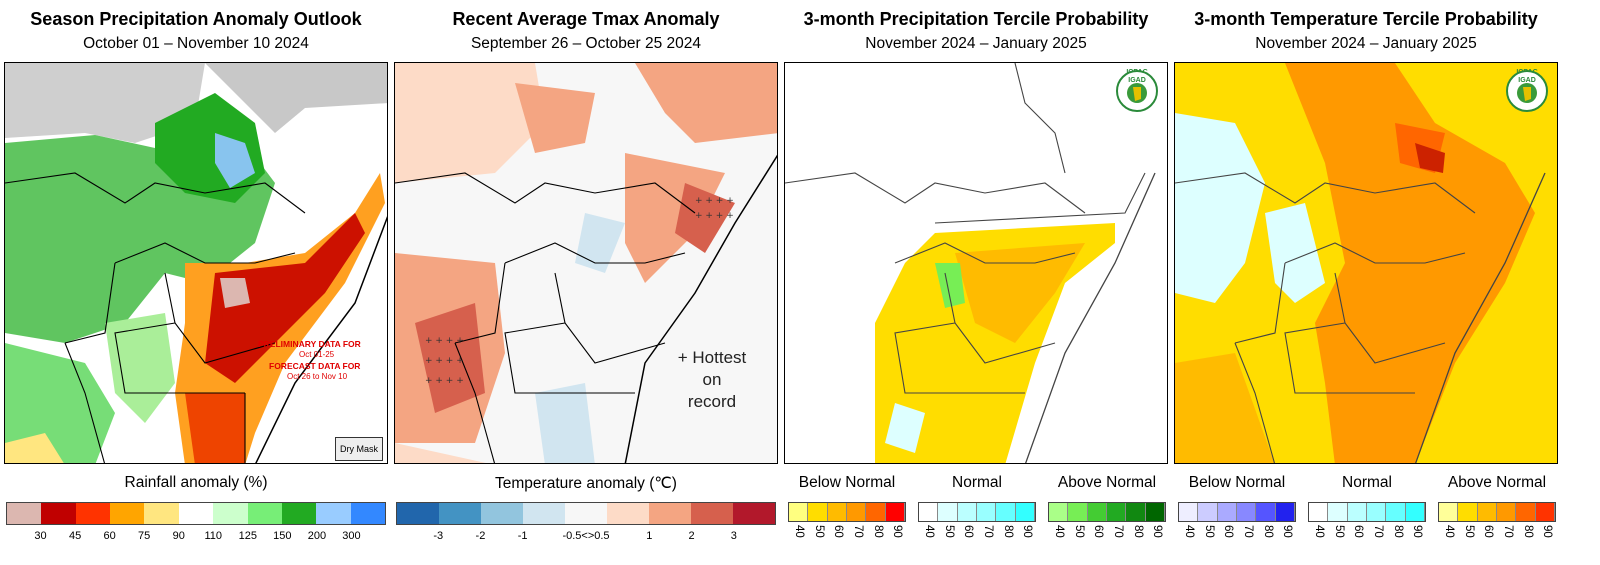 Image resolution: width=1600 pixels, height=565 pixels. What do you see at coordinates (196, 19) in the screenshot?
I see `panel-title: Season Precipitation Anomaly Outlook` at bounding box center [196, 19].